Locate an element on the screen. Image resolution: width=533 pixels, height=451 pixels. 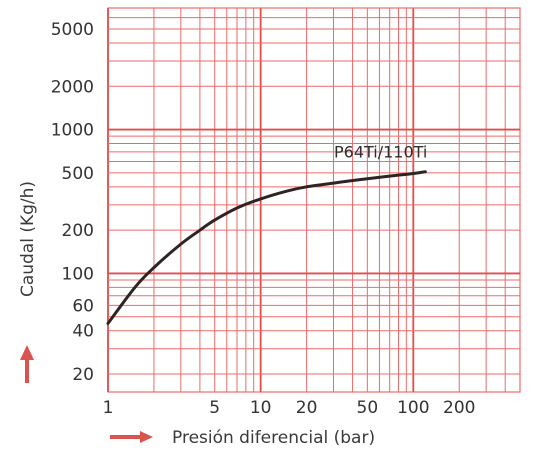
x-tick-label: 5 is located at coordinates (214, 408).